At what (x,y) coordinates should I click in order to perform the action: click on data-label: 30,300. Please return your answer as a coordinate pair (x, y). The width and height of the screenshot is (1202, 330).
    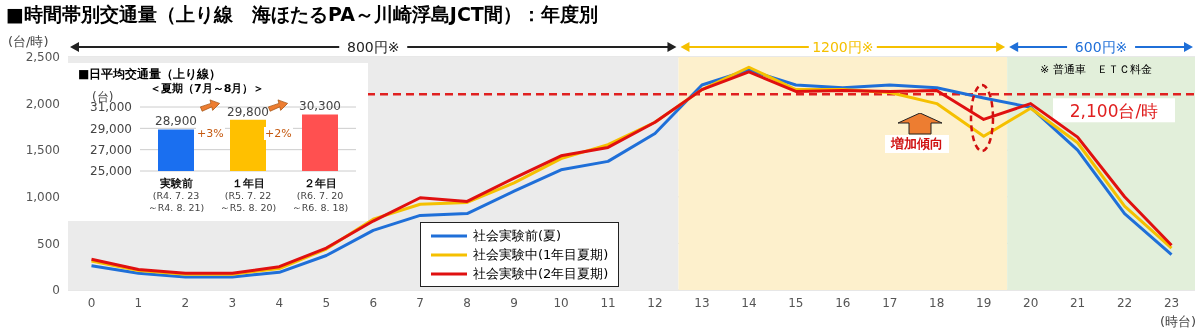
    Looking at the image, I should click on (320, 106).